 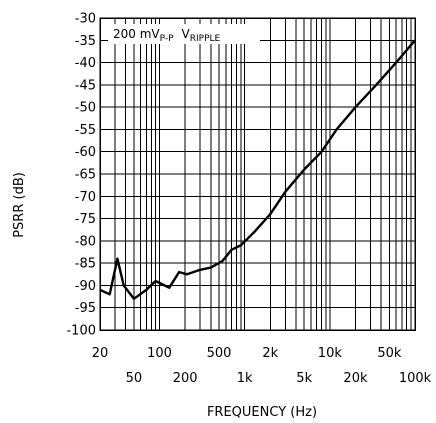 I want to click on y-tick-label: -30, so click(x=85, y=19).